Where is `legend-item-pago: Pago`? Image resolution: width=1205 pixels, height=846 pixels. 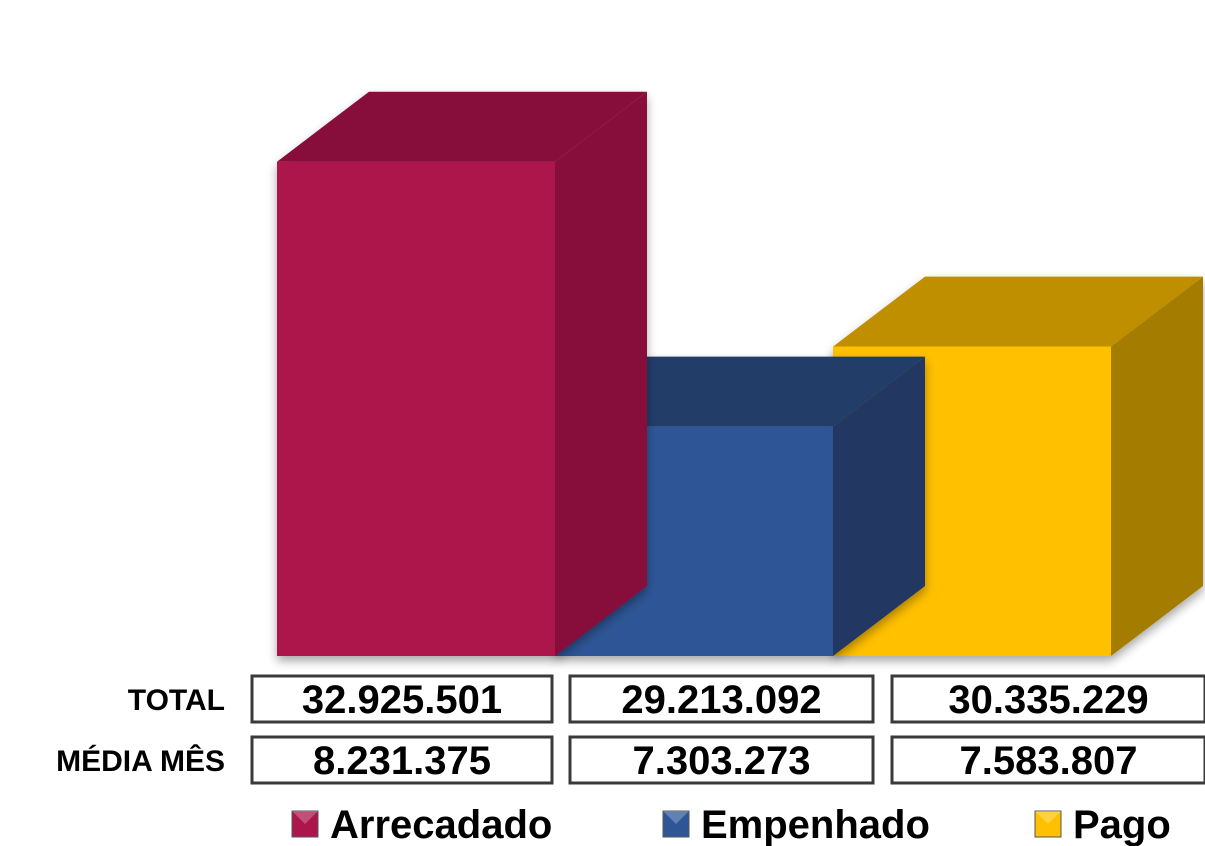
legend-item-pago: Pago is located at coordinates (1102, 824).